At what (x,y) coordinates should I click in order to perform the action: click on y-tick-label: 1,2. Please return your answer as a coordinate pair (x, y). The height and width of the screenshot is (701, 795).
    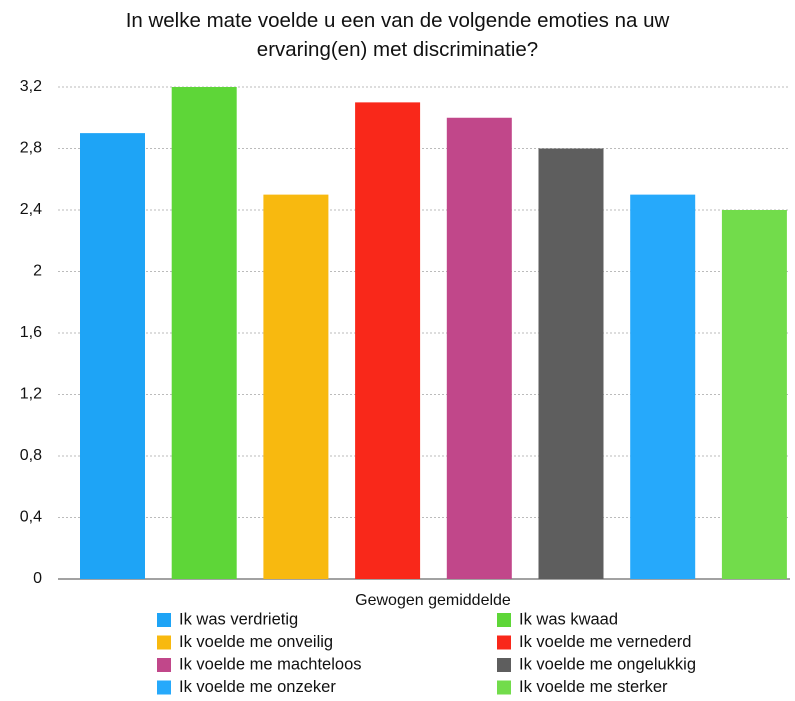
    Looking at the image, I should click on (31, 394).